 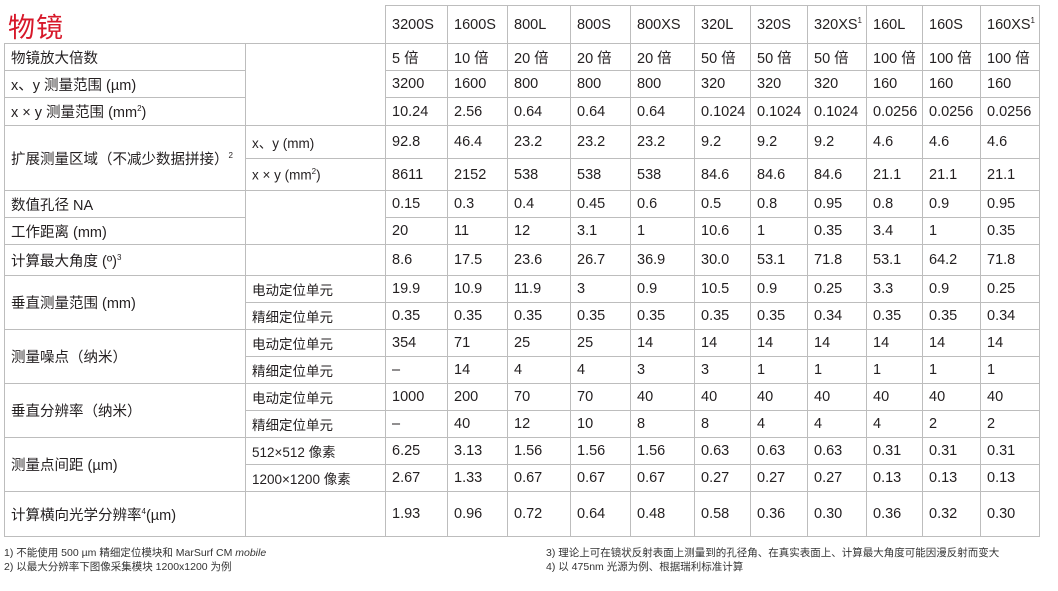 I want to click on value-cell: 10, so click(x=600, y=424).